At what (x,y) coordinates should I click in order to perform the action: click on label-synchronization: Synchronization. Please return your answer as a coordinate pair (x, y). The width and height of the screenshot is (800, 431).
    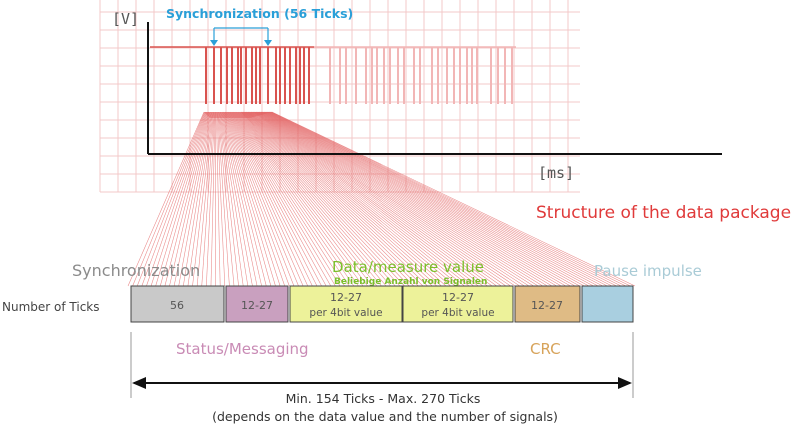
    Looking at the image, I should click on (136, 270).